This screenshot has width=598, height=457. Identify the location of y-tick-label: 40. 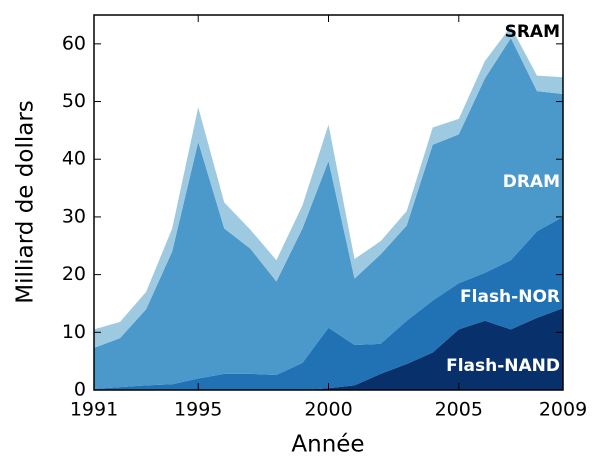
(74, 159).